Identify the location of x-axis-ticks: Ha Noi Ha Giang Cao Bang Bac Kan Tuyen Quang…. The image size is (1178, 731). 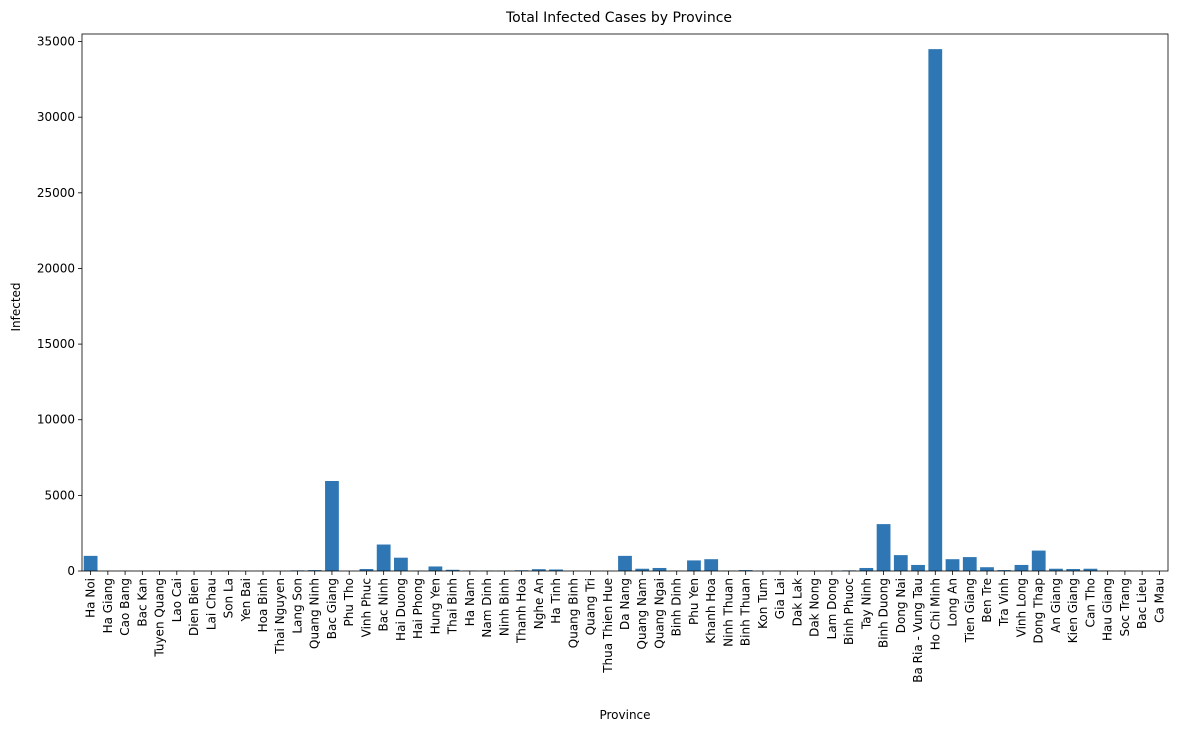
(625, 627).